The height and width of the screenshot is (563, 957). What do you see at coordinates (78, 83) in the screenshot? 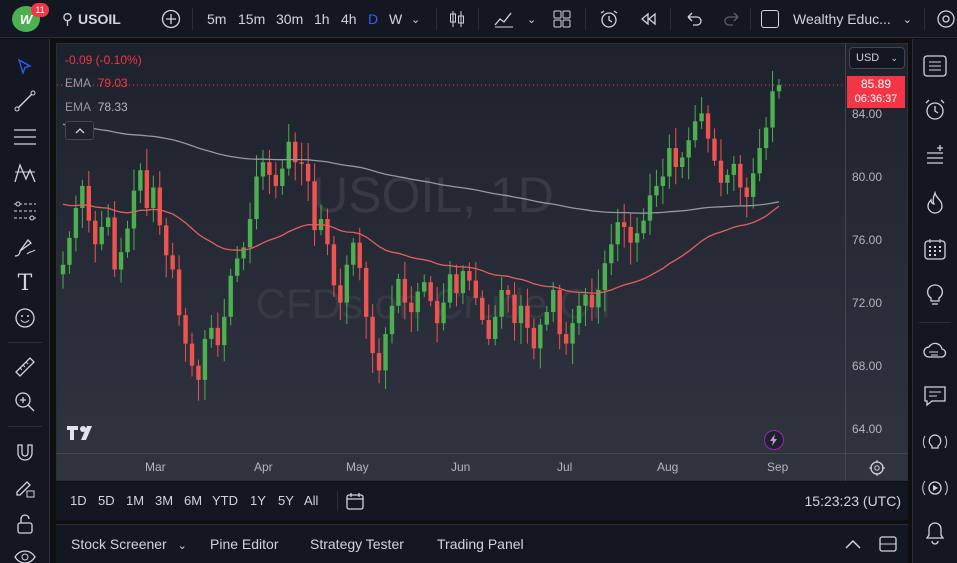
I see `ema-fast-label: EMA` at bounding box center [78, 83].